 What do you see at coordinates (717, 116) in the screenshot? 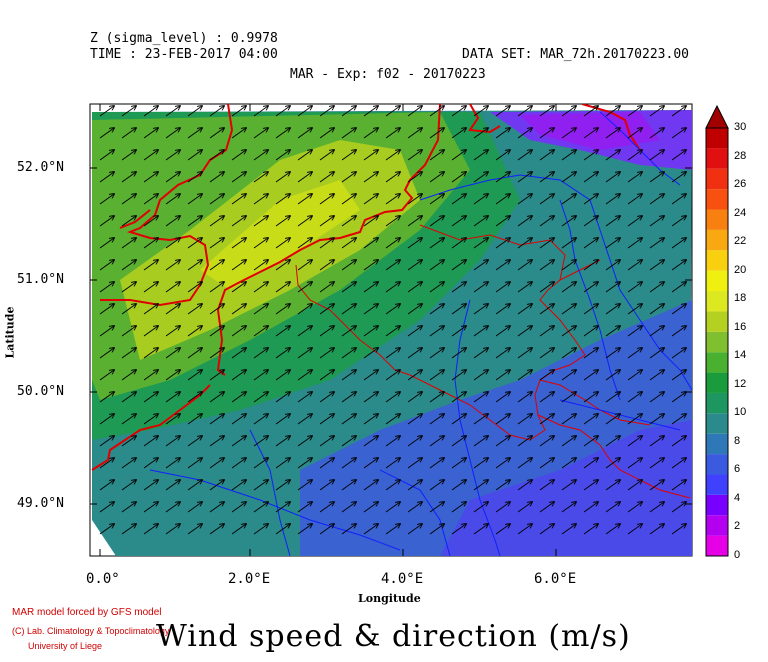
I see `colorbar-overflow-marker` at bounding box center [717, 116].